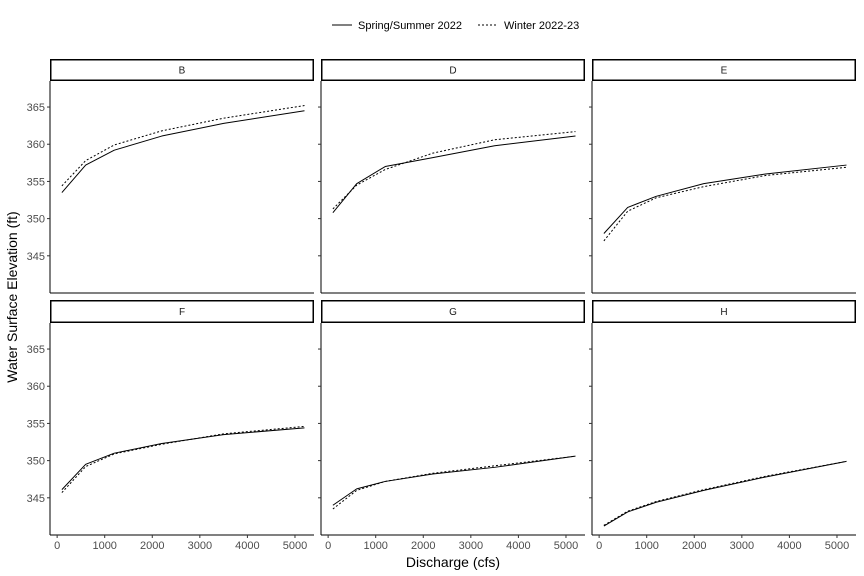 The width and height of the screenshot is (864, 576). I want to click on legend-label-2: Winter 2022-23, so click(541, 26).